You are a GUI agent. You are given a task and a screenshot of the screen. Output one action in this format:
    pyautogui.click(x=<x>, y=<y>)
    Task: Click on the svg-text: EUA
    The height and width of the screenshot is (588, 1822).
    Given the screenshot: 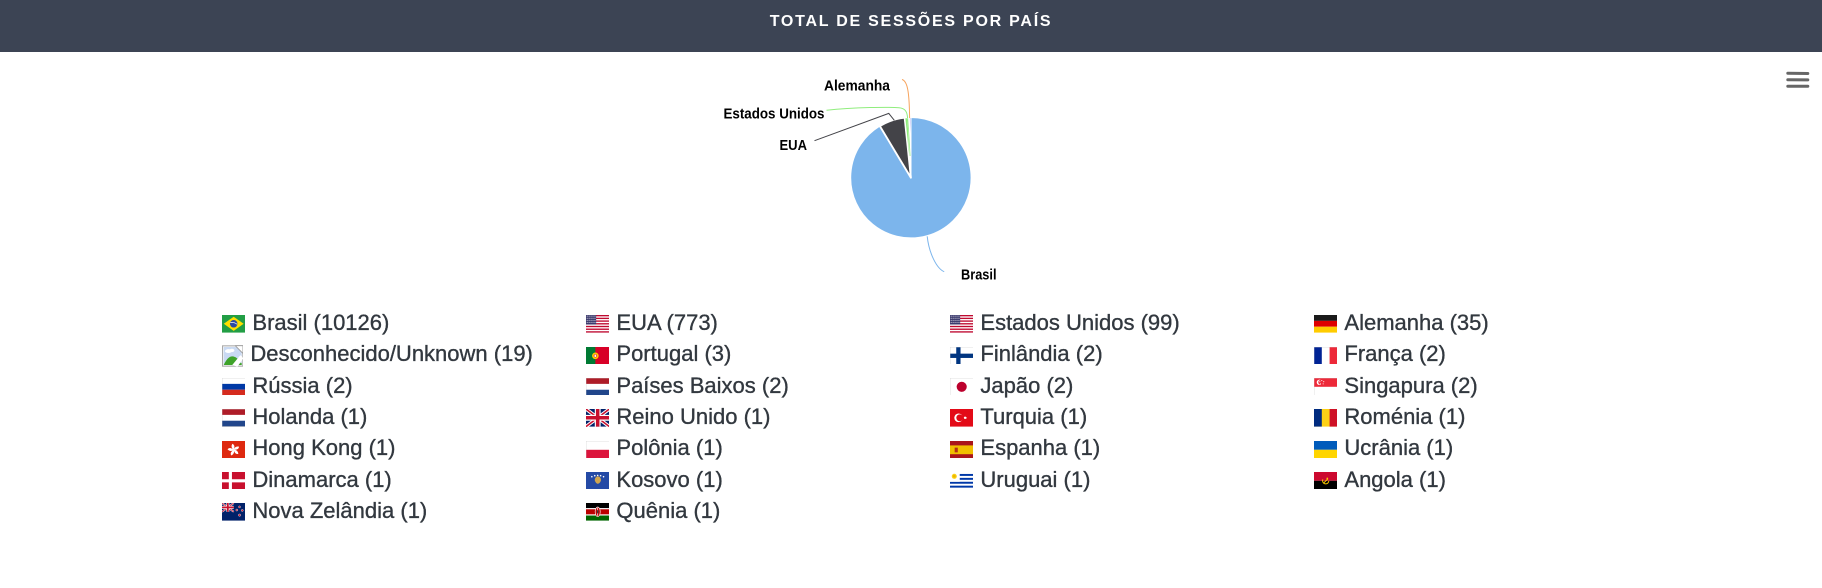 What is the action you would take?
    pyautogui.click(x=794, y=145)
    